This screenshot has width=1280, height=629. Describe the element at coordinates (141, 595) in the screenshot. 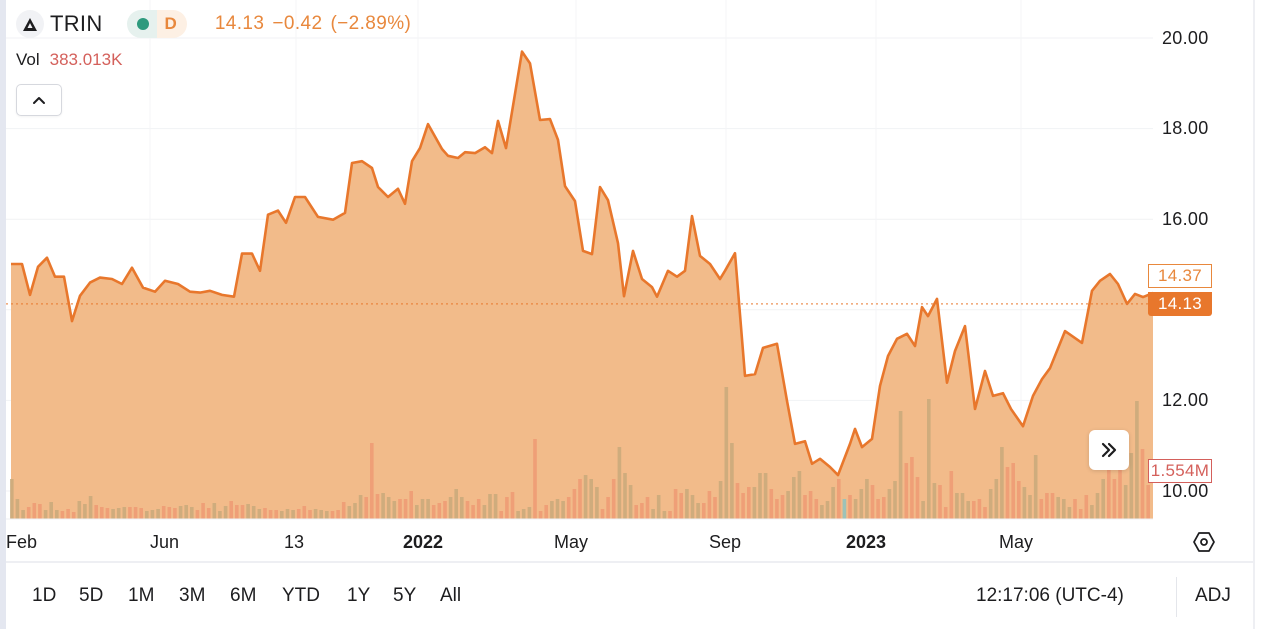

I see `range-1m-button: 1M` at that location.